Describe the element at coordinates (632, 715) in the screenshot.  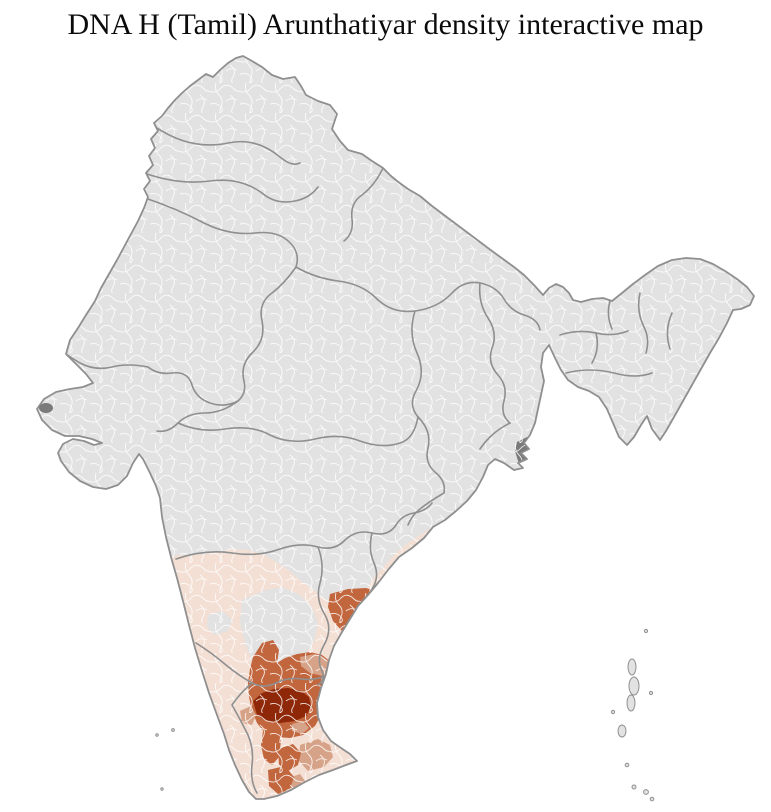
I see `andaman-nicobar-islands` at that location.